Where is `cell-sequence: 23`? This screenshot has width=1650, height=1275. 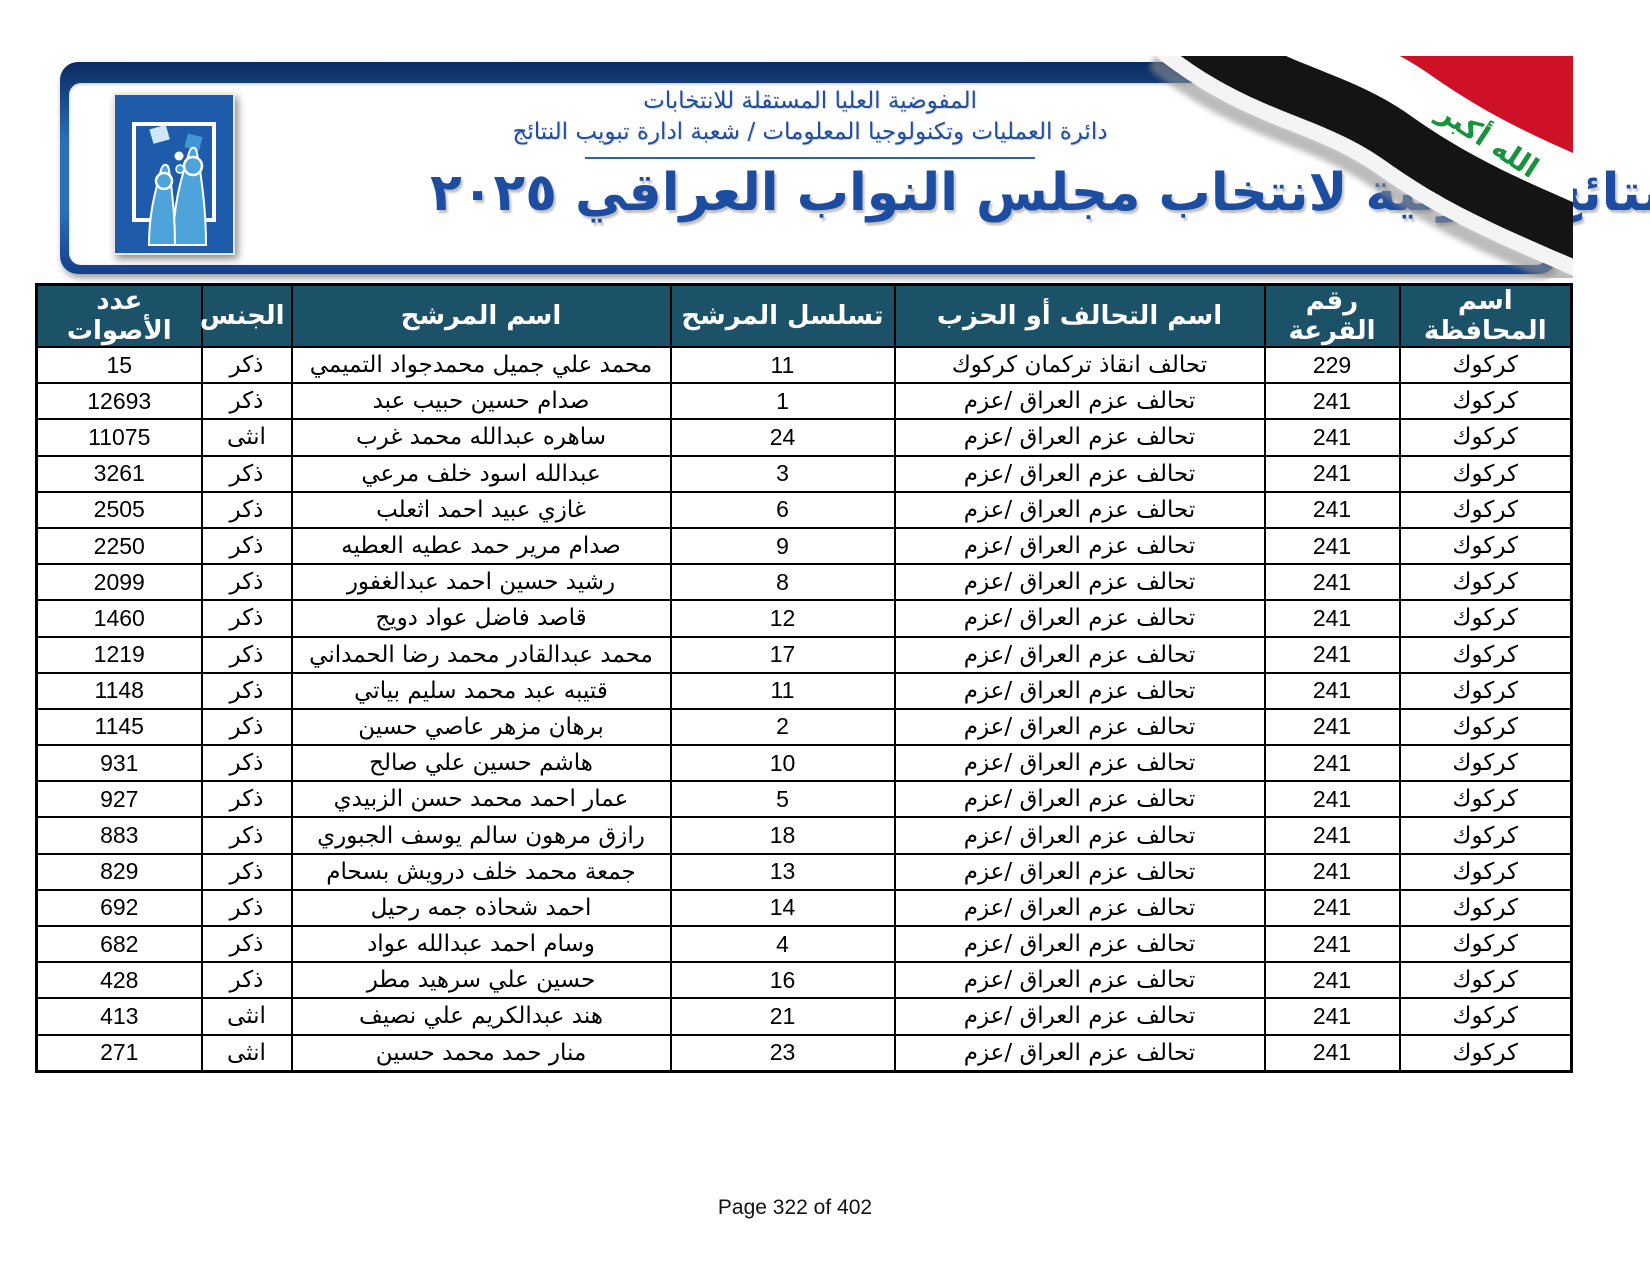
cell-sequence: 23 is located at coordinates (782, 1053).